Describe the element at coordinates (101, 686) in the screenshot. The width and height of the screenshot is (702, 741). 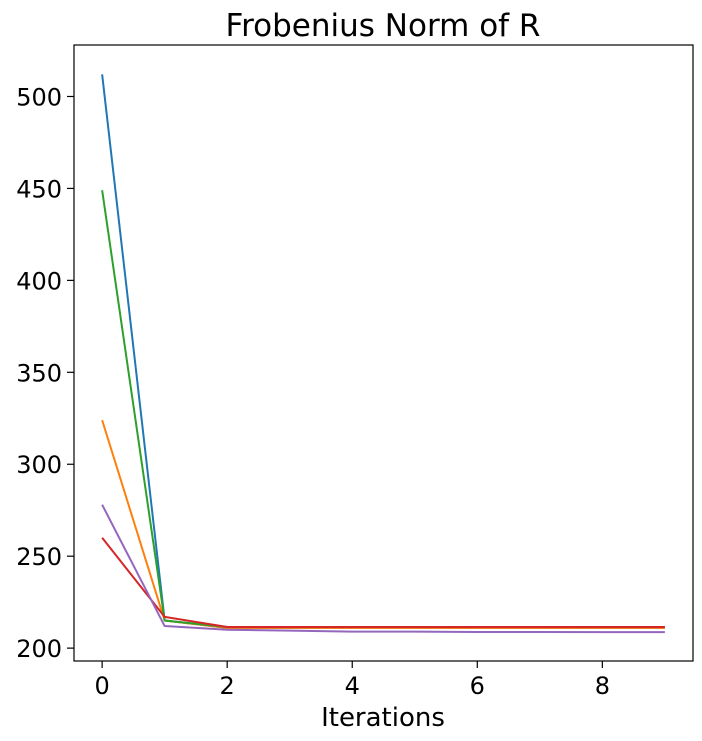
I see `x-tick-label: 0` at that location.